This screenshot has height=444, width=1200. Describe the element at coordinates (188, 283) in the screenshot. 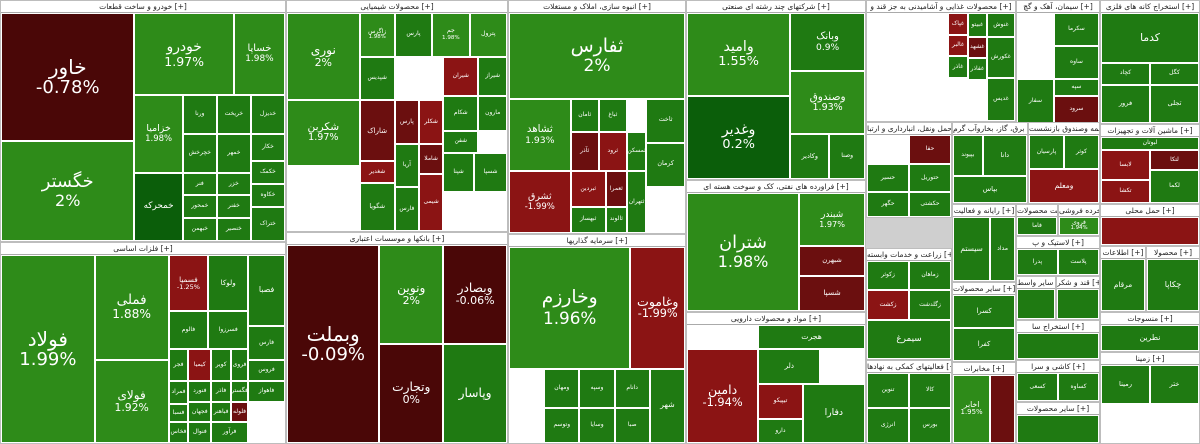

I see `stock-tile: فسمیا -1.25%` at that location.